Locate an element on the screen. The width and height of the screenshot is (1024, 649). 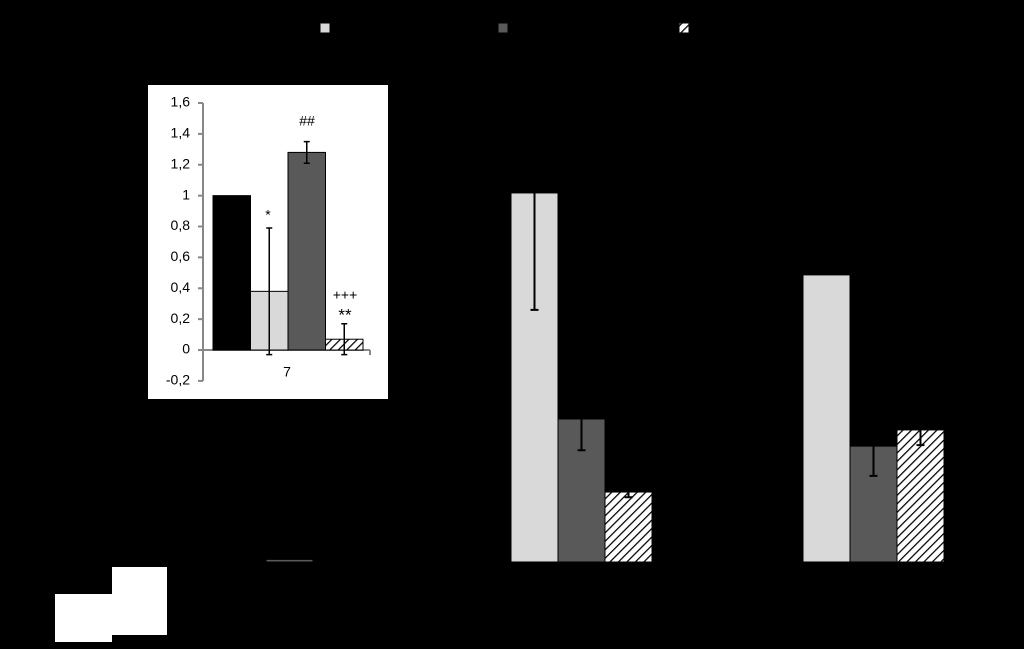
y-tick-label: 0,4 is located at coordinates (181, 287).